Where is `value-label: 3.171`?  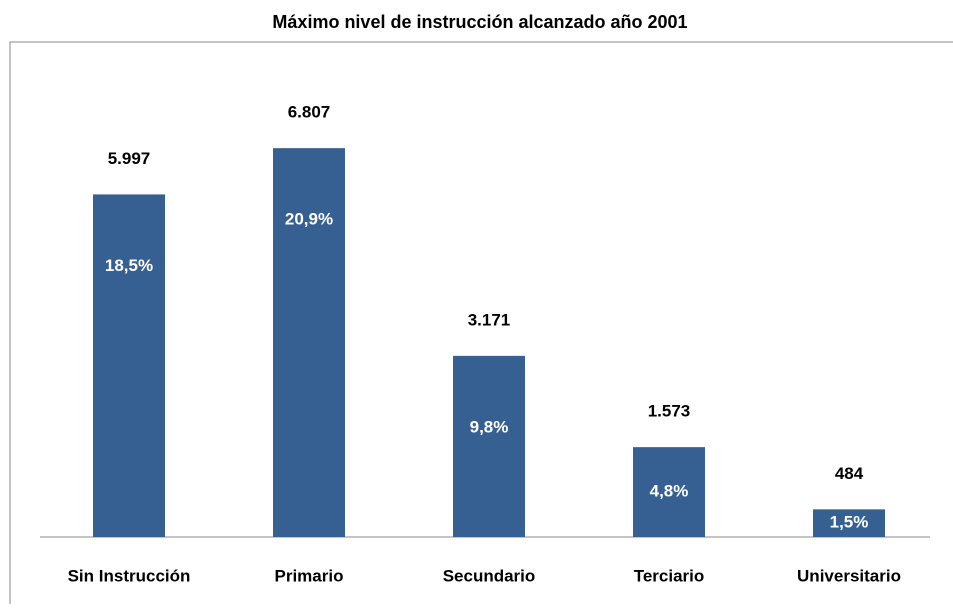 value-label: 3.171 is located at coordinates (489, 319).